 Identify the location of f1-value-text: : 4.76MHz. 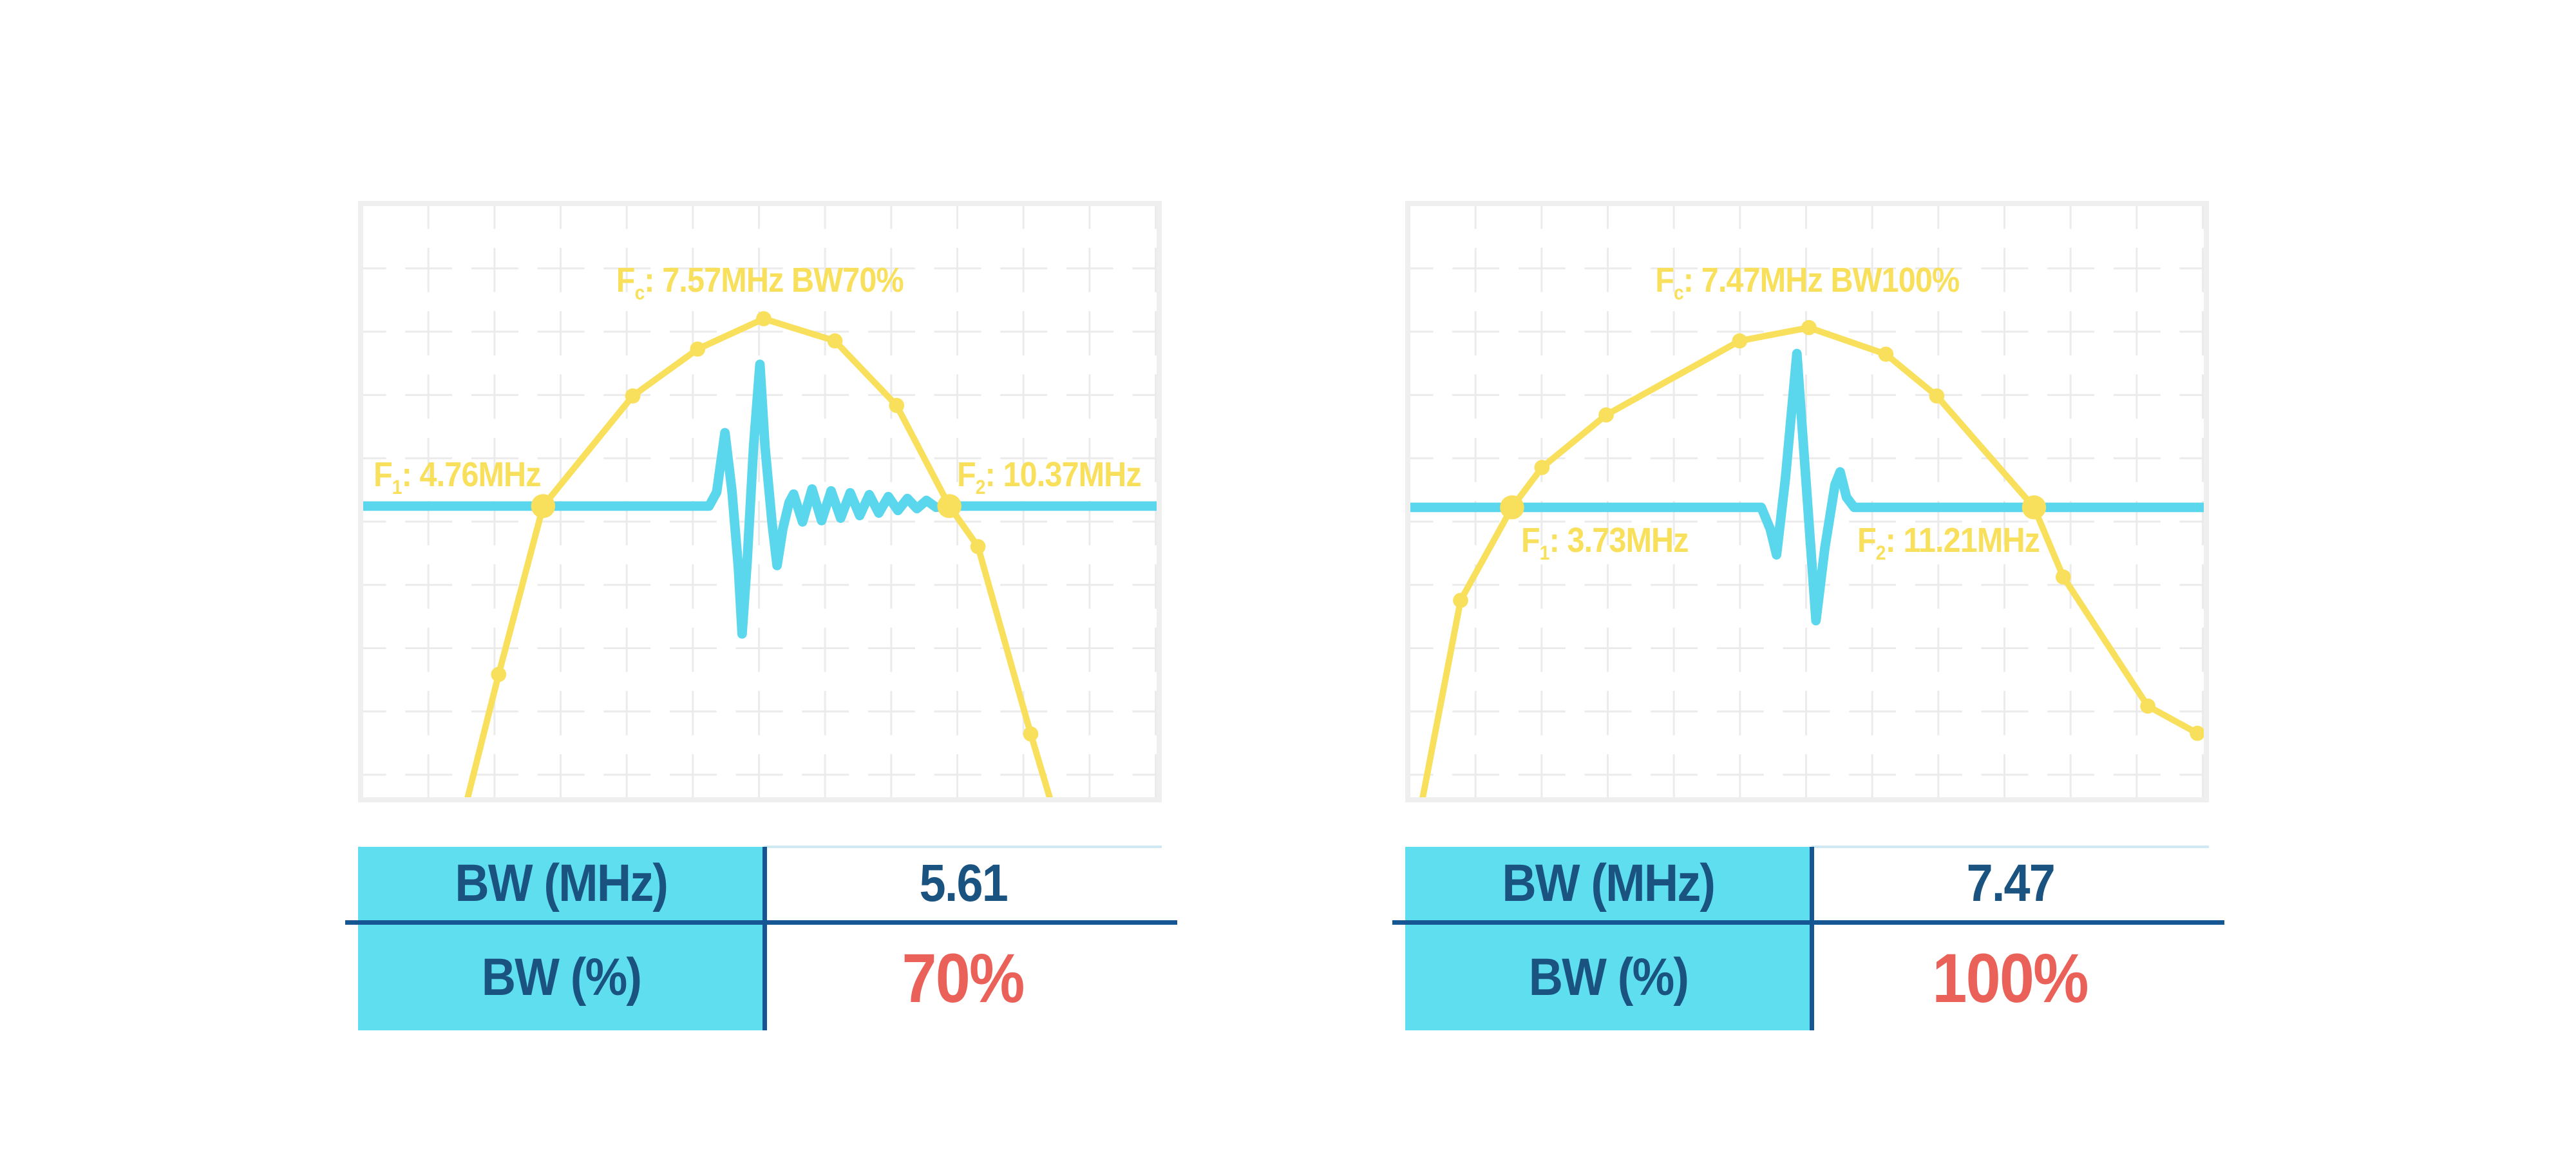
(471, 474).